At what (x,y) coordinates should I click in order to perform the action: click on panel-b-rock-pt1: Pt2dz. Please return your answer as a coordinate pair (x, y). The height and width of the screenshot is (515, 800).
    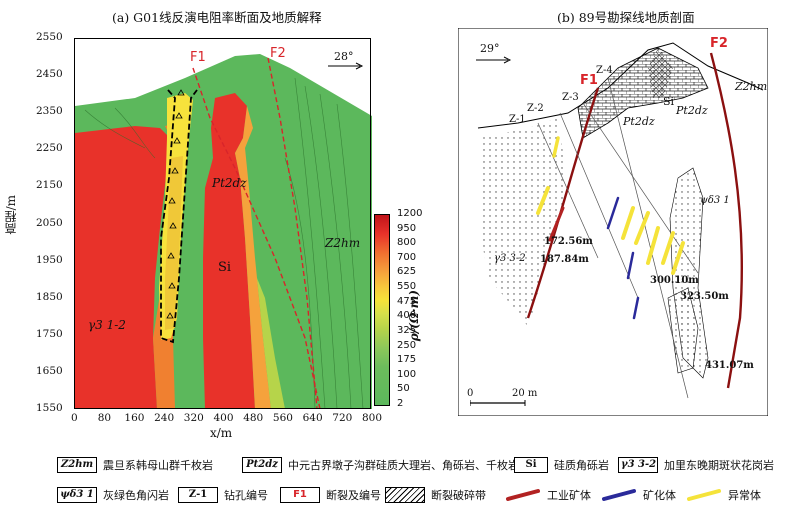
    Looking at the image, I should click on (639, 121).